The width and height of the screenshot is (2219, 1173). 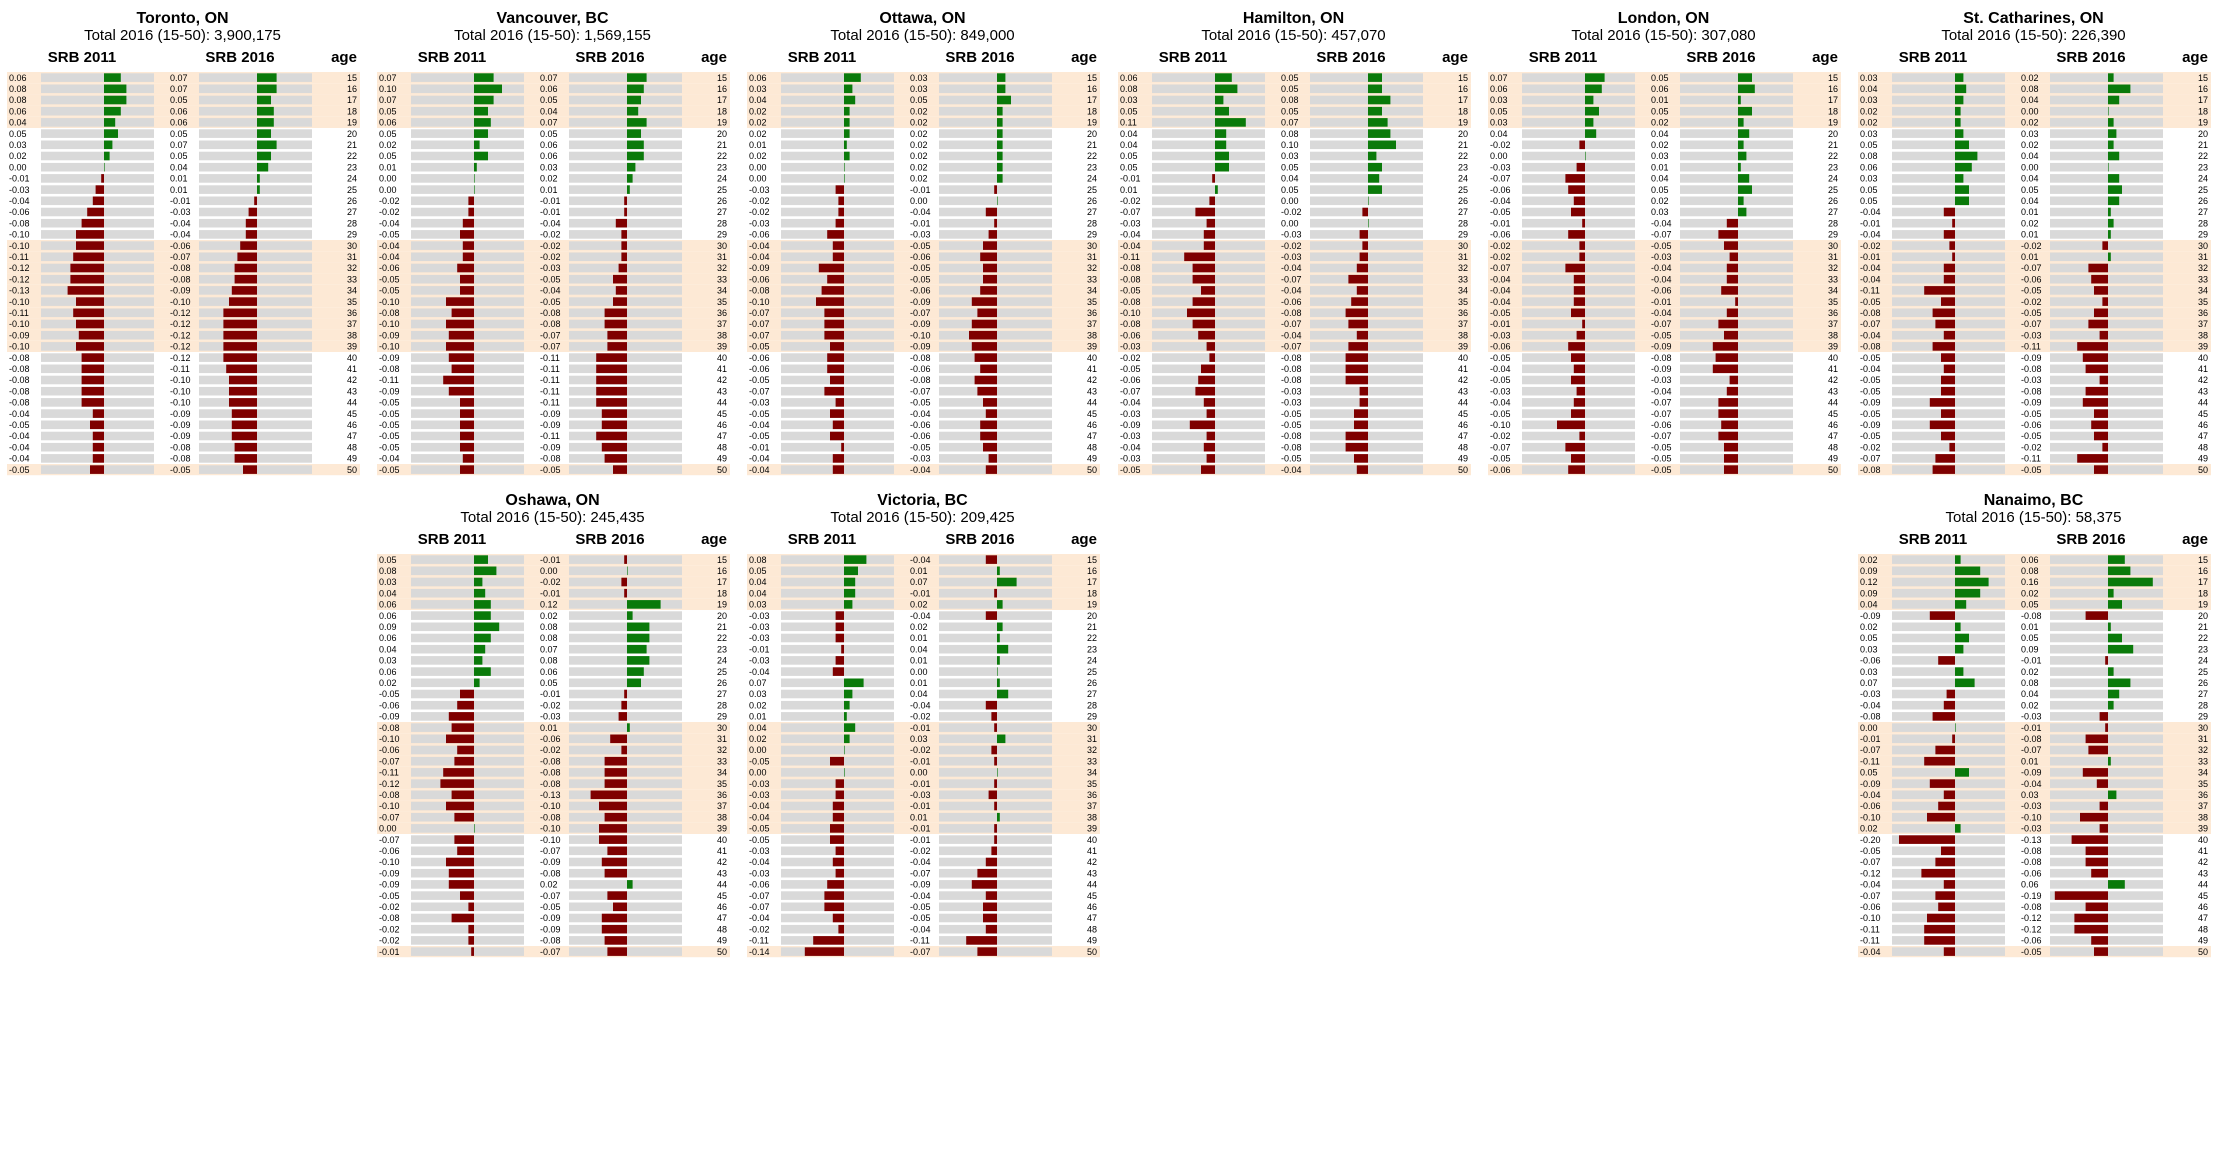 What do you see at coordinates (1092, 616) in the screenshot?
I see `age-label: 20` at bounding box center [1092, 616].